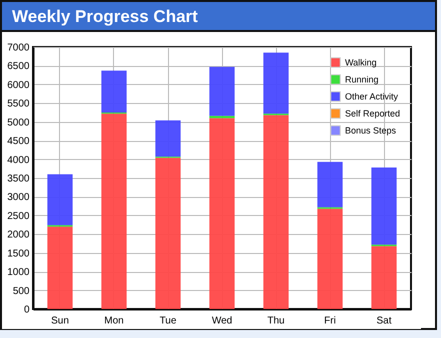  Describe the element at coordinates (18, 216) in the screenshot. I see `y-tick-label: 2500` at that location.